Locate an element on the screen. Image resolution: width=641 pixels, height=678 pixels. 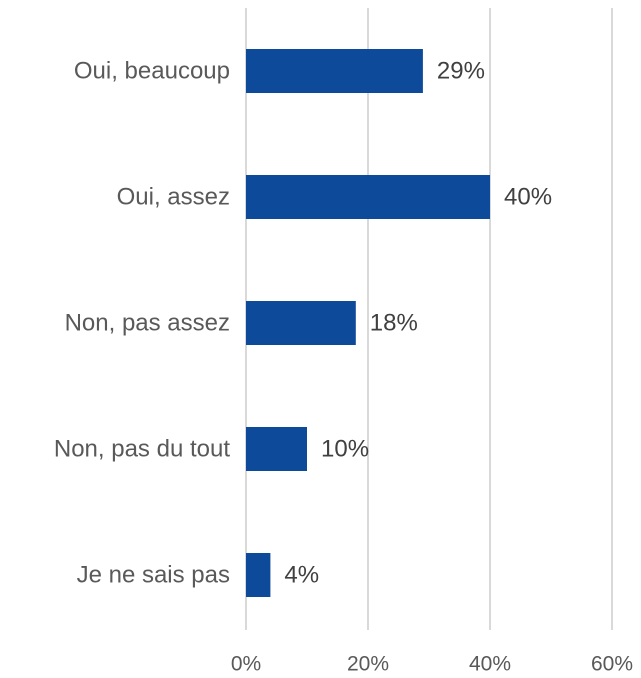
x-tick-label: 0% is located at coordinates (246, 664).